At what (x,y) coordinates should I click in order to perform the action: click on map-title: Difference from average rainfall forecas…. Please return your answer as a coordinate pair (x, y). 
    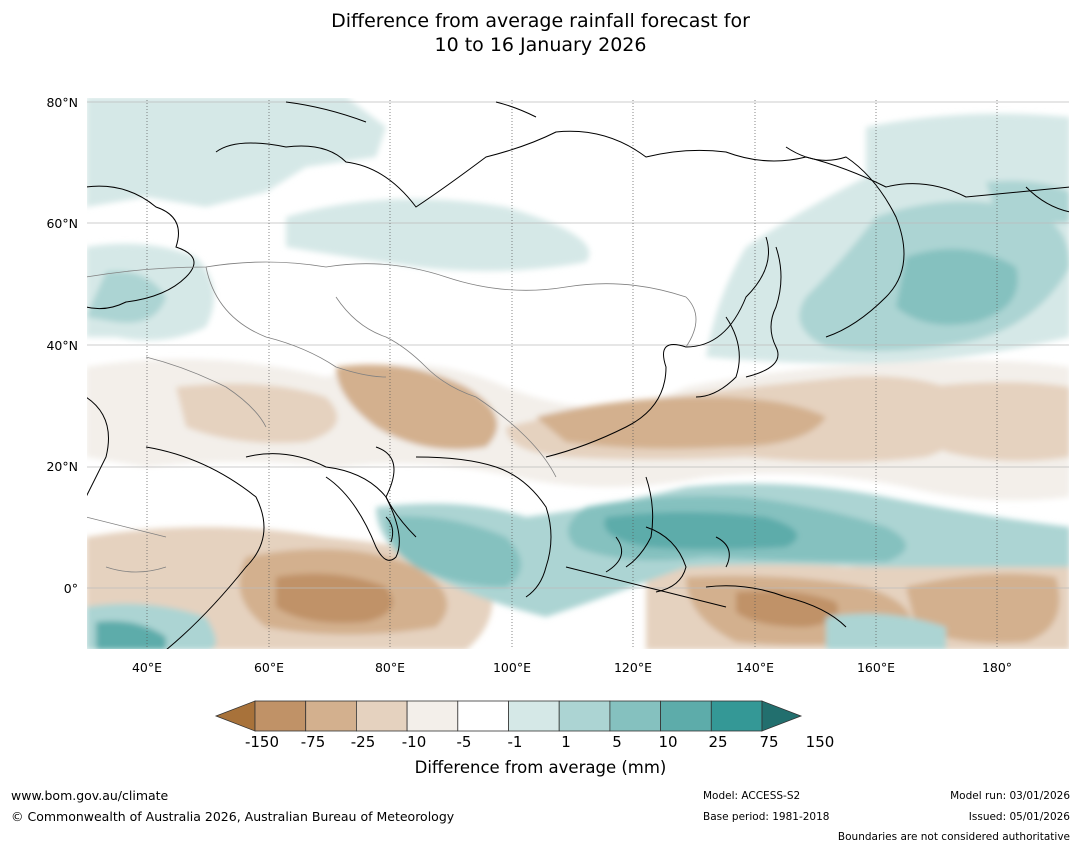
    Looking at the image, I should click on (540, 33).